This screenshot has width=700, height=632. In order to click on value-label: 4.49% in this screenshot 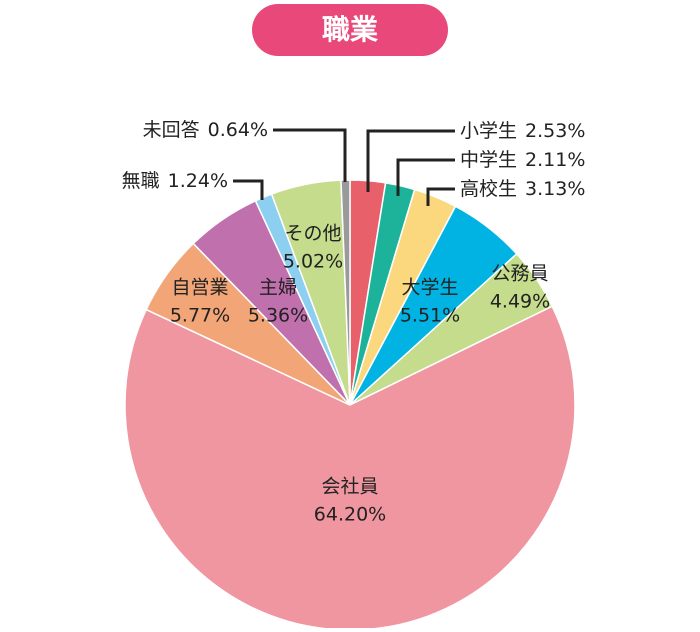, I will do `click(520, 302)`.